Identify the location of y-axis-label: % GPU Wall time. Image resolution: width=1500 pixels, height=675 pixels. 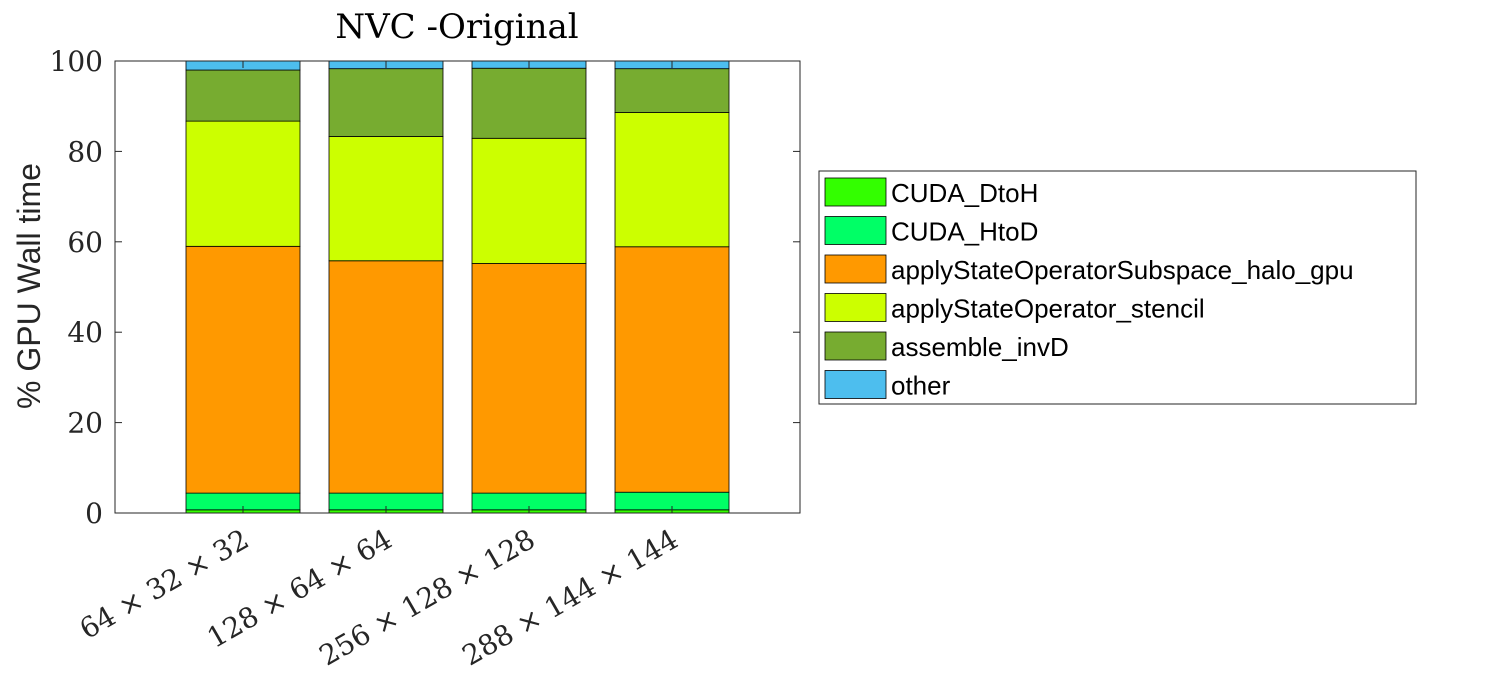
(29, 286).